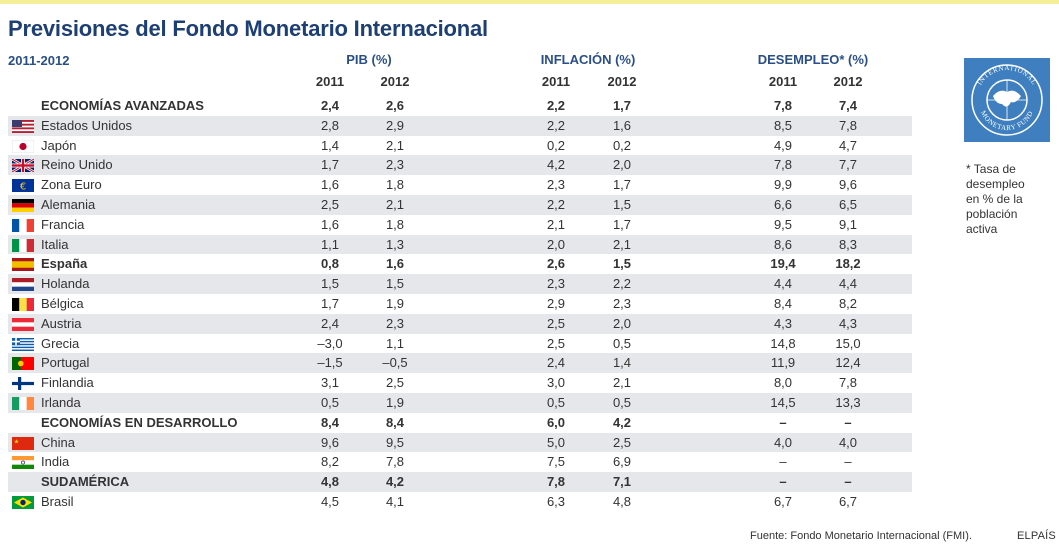  What do you see at coordinates (65, 284) in the screenshot?
I see `row-label: Holanda` at bounding box center [65, 284].